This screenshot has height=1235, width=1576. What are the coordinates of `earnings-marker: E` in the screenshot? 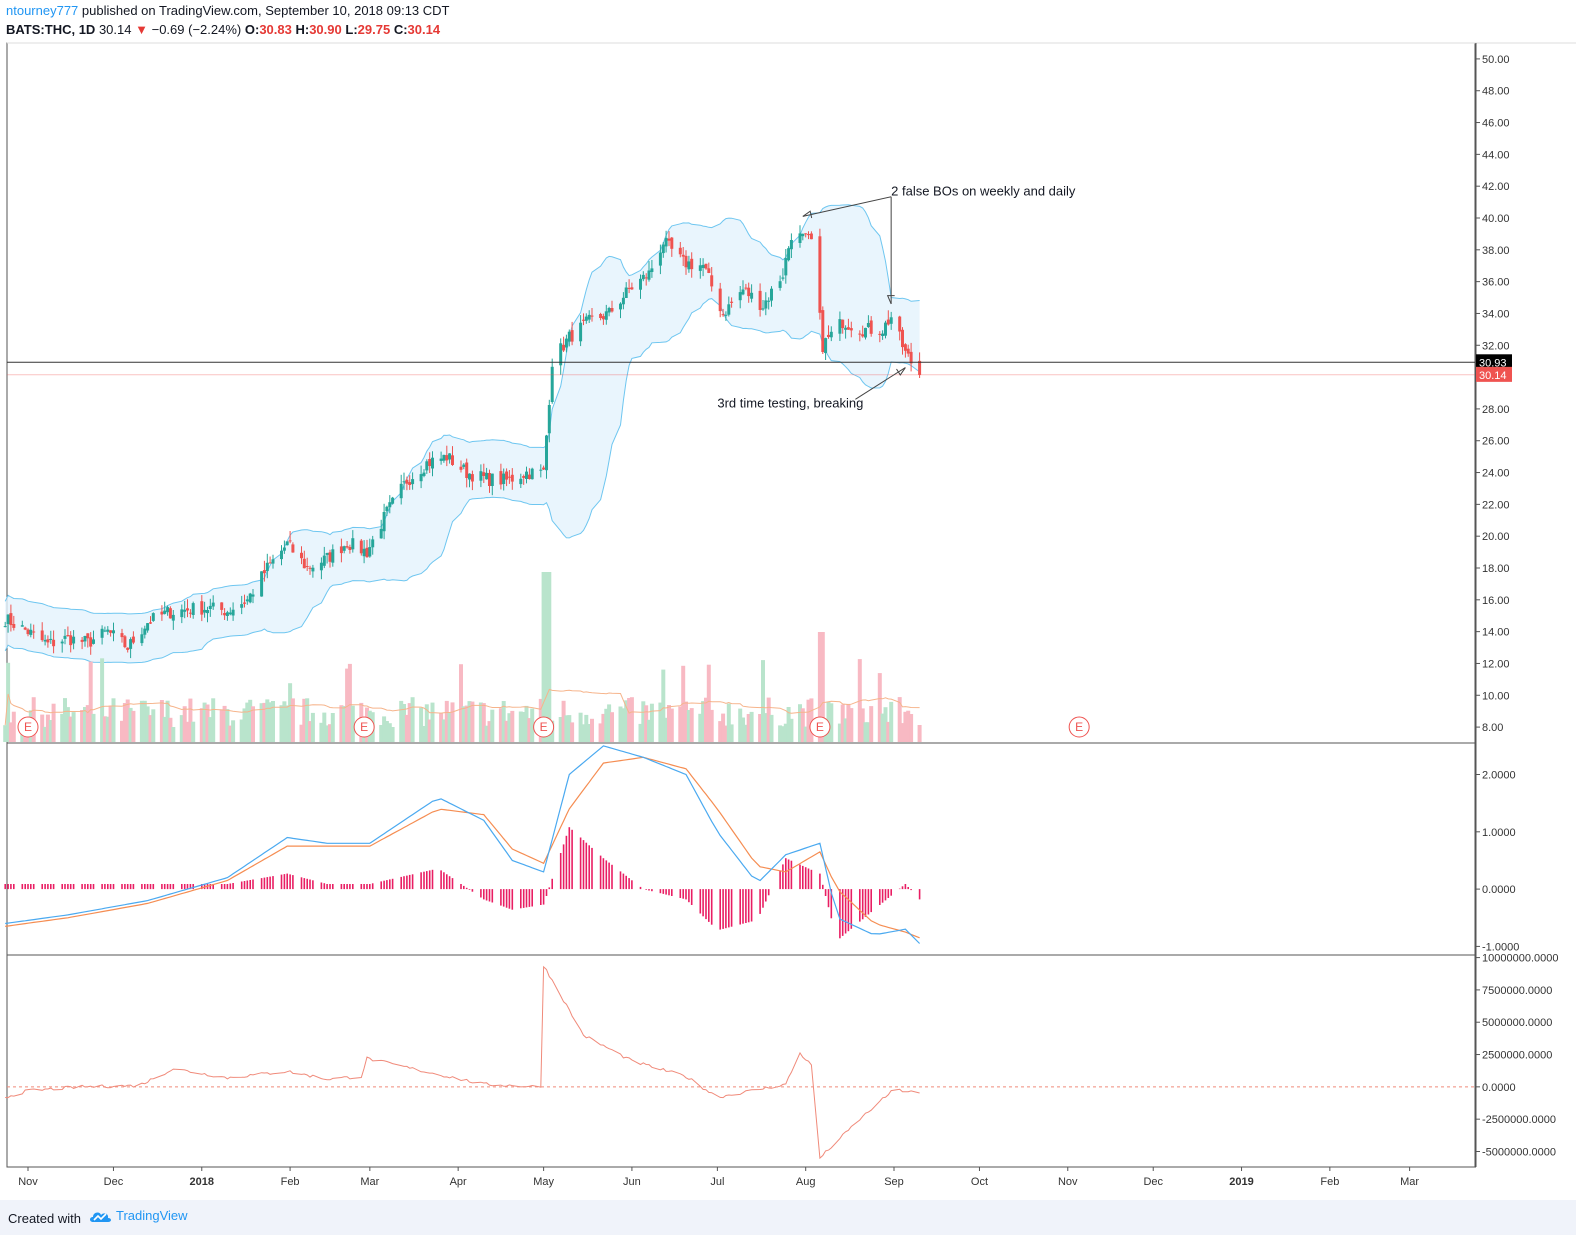 It's located at (1079, 727).